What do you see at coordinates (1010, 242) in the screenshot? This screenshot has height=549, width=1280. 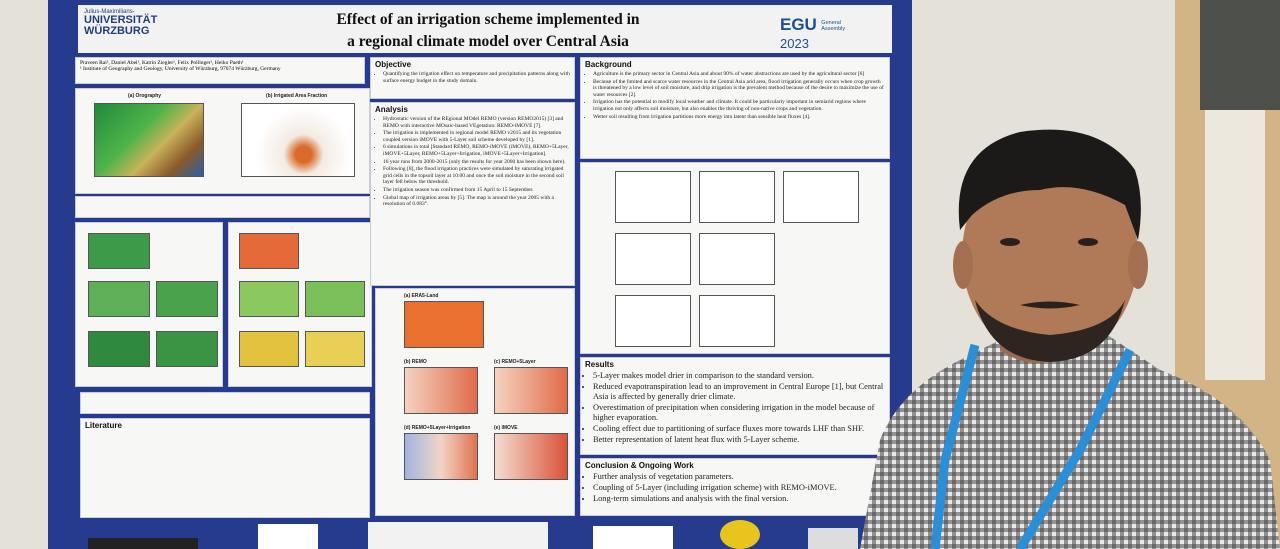 I see `eye` at bounding box center [1010, 242].